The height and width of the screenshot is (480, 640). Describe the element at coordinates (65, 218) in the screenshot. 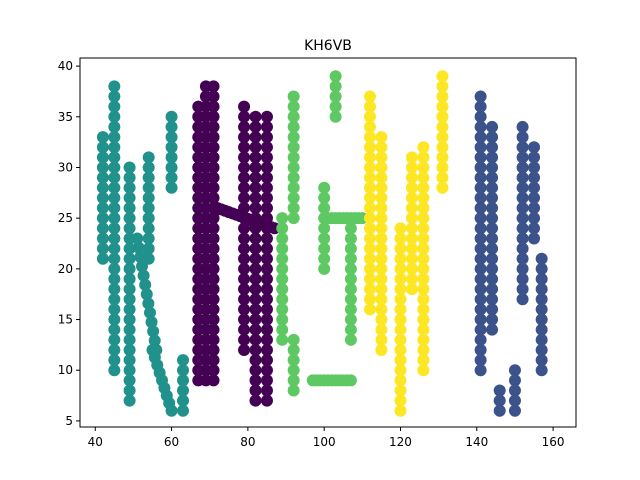

I see `y-tick-label: 25` at that location.